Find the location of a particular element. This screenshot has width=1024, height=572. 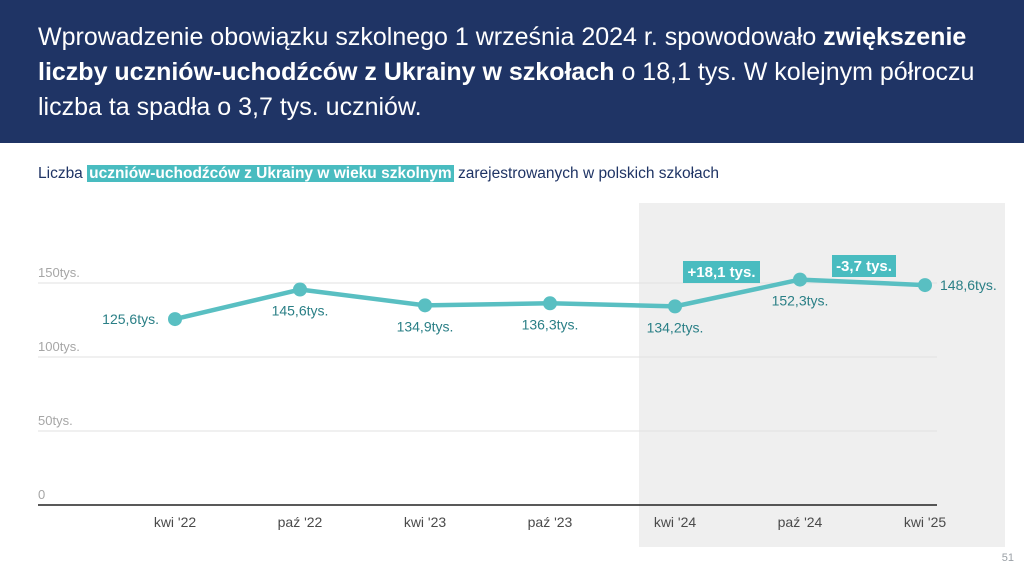

data-label: 145,6tys. is located at coordinates (300, 311).